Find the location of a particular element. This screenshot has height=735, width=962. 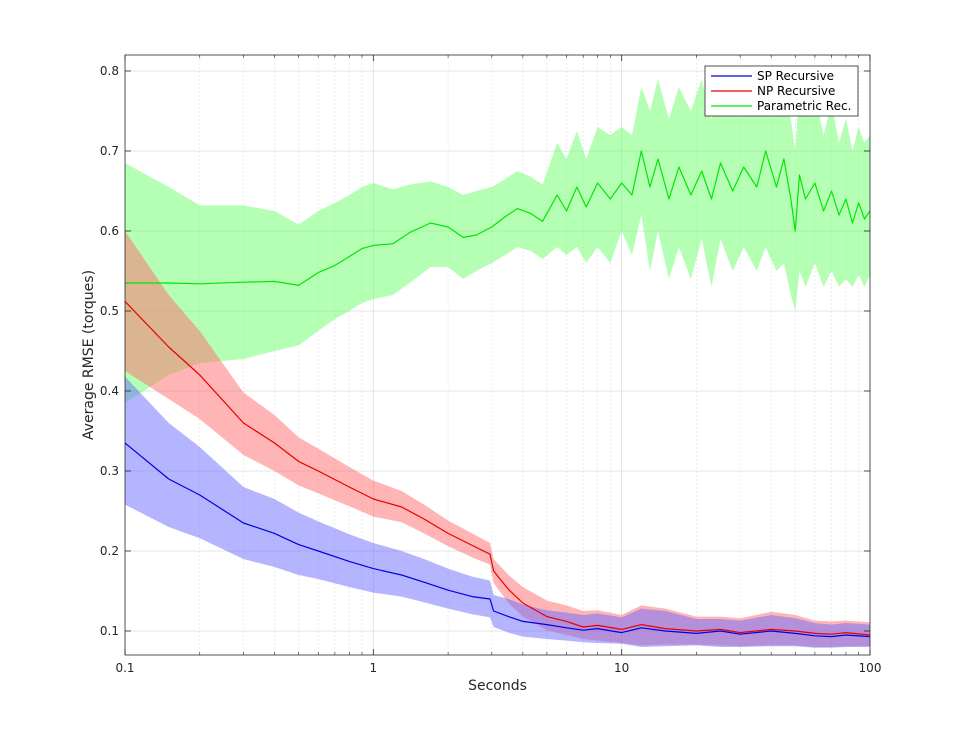

y-tick-label: 0.2 is located at coordinates (109, 551).